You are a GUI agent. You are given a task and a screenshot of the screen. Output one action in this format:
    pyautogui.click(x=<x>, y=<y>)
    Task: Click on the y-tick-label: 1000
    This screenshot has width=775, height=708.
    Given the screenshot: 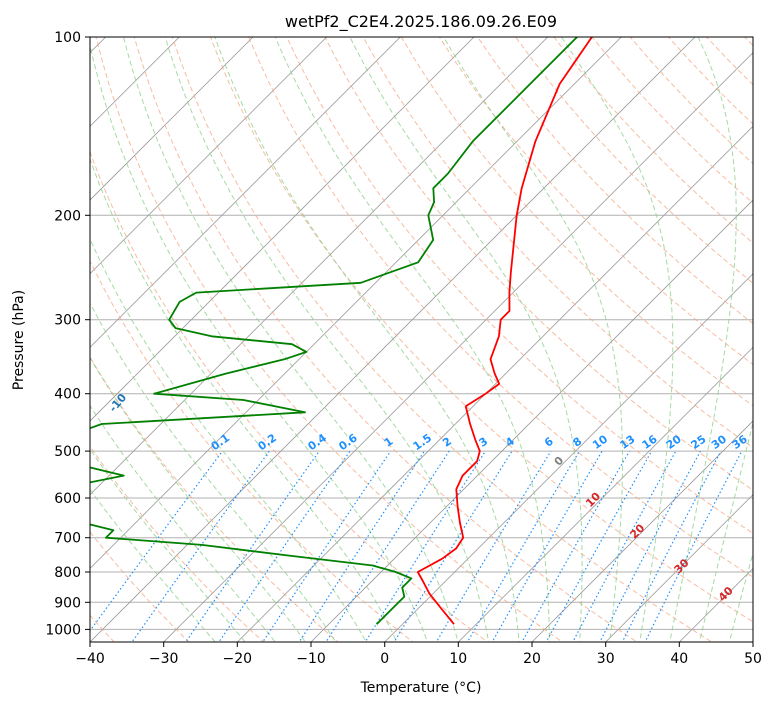 What is the action you would take?
    pyautogui.click(x=63, y=630)
    